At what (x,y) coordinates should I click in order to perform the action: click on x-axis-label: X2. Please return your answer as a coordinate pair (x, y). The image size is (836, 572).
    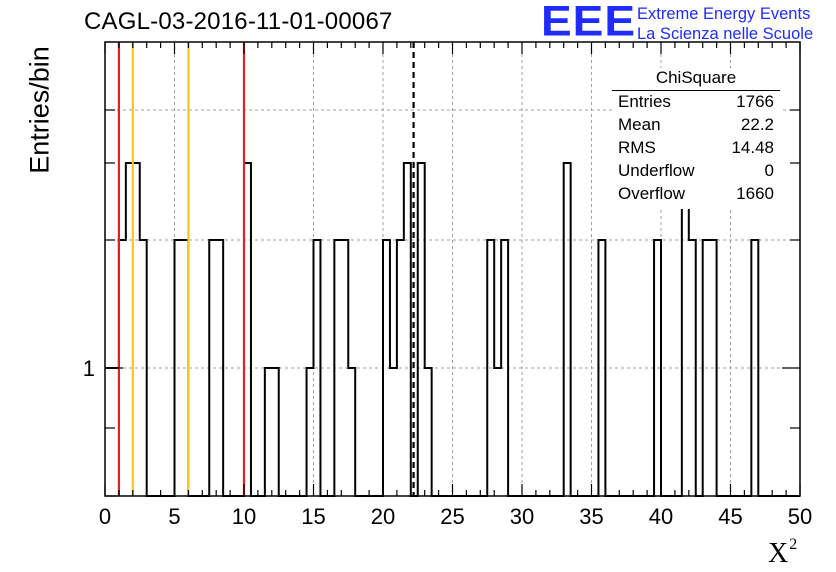
    Looking at the image, I should click on (782, 553).